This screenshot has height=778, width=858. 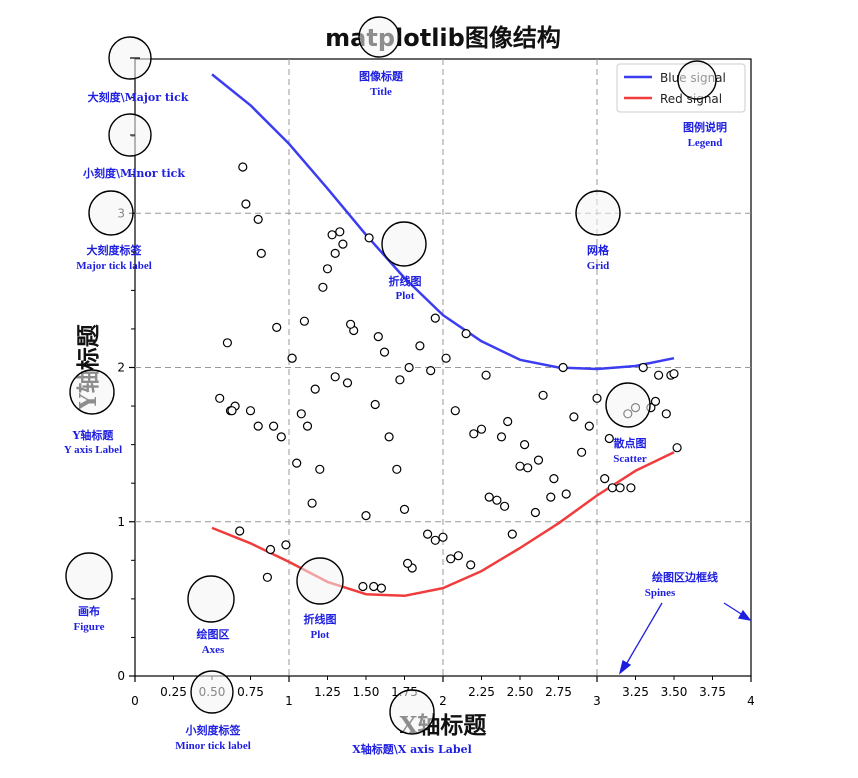 What do you see at coordinates (173, 692) in the screenshot?
I see `x-minor-tick-label: 0.25` at bounding box center [173, 692].